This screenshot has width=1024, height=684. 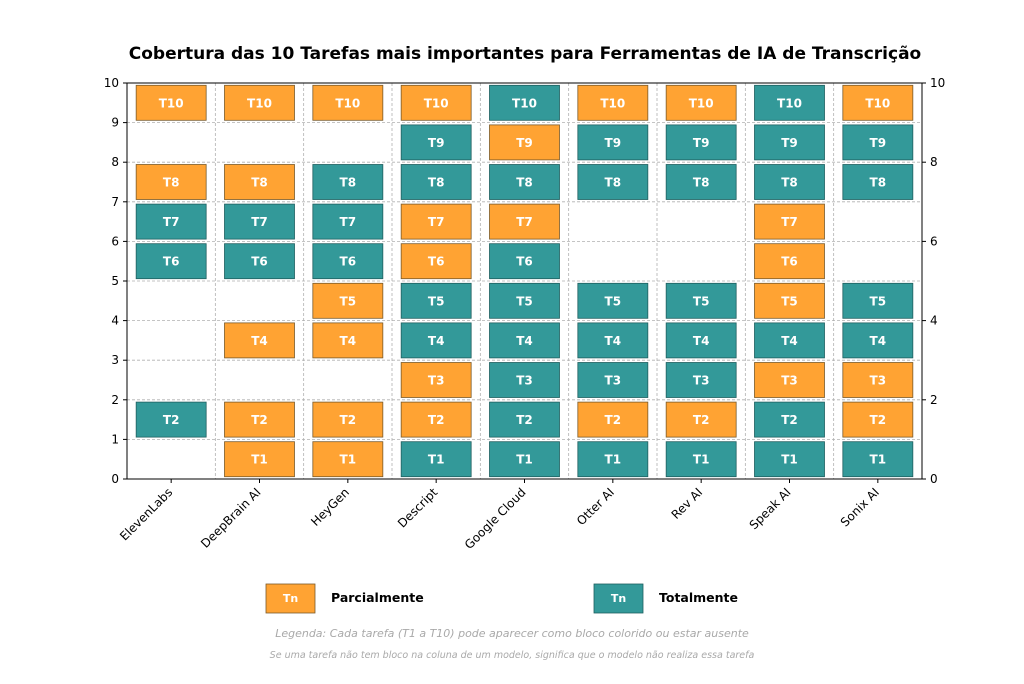 I want to click on x-tick-label: Otter AI, so click(x=595, y=506).